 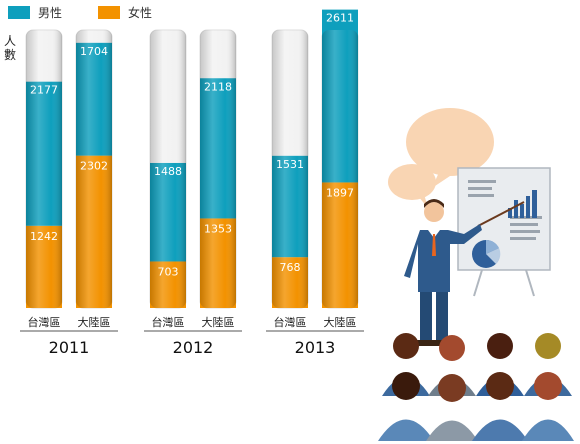 I want to click on data-label-female: 768, so click(x=290, y=267).